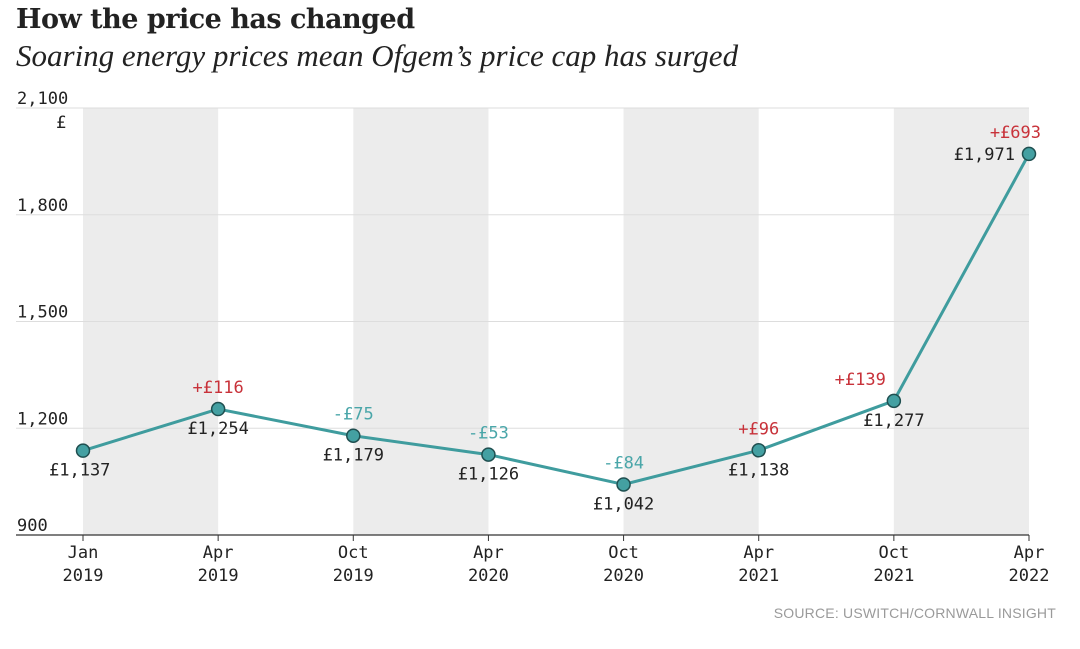 Image resolution: width=1080 pixels, height=649 pixels. What do you see at coordinates (215, 19) in the screenshot?
I see `chart-title: How the price has changed` at bounding box center [215, 19].